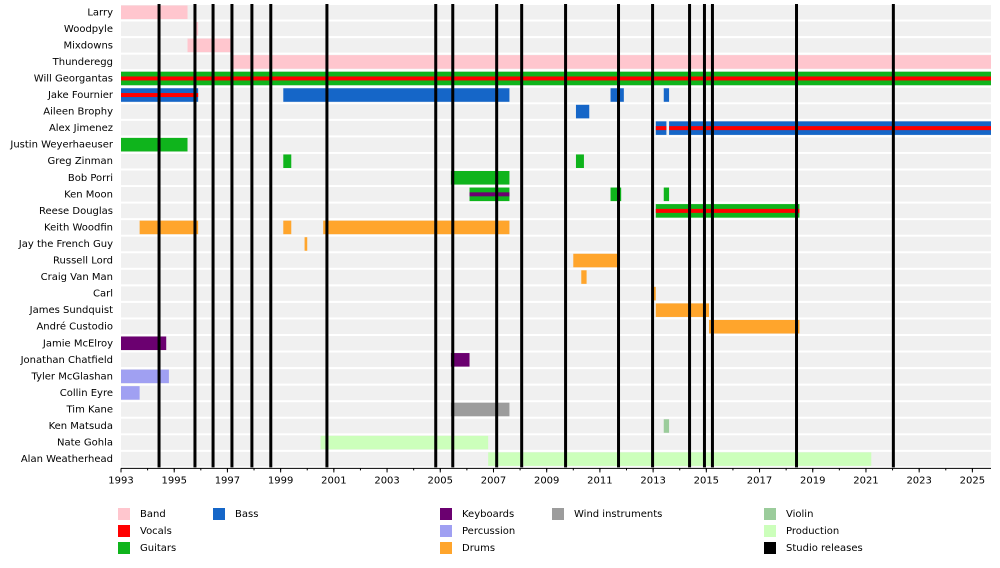  Describe the element at coordinates (759, 480) in the screenshot. I see `x-tick-label: 2017` at that location.